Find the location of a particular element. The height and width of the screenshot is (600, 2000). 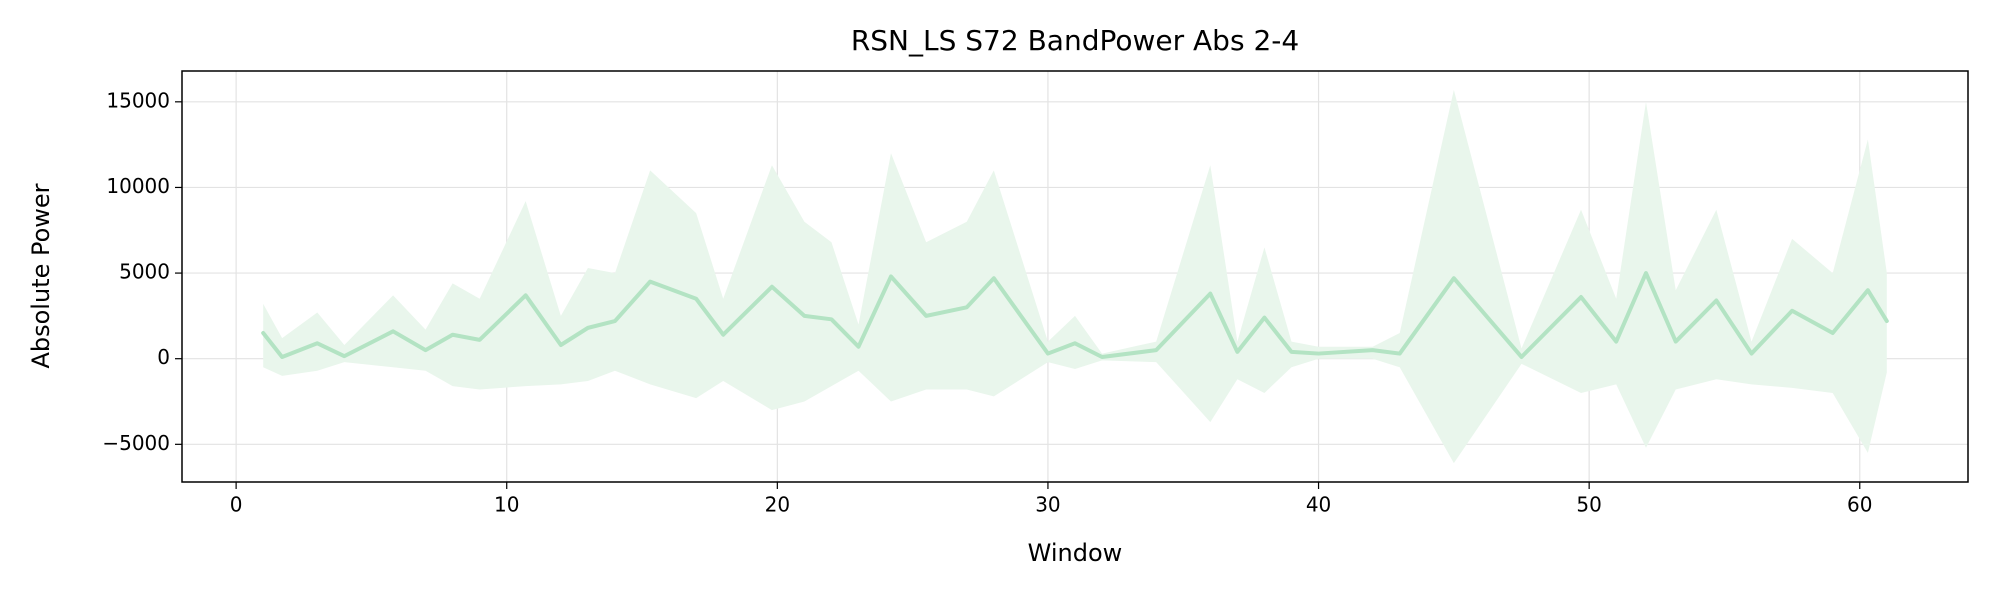

x-tick-label: 50 is located at coordinates (1588, 505).